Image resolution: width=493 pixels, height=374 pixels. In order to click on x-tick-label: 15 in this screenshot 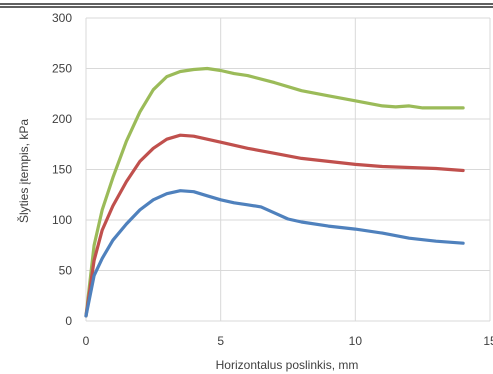, I will do `click(488, 341)`.